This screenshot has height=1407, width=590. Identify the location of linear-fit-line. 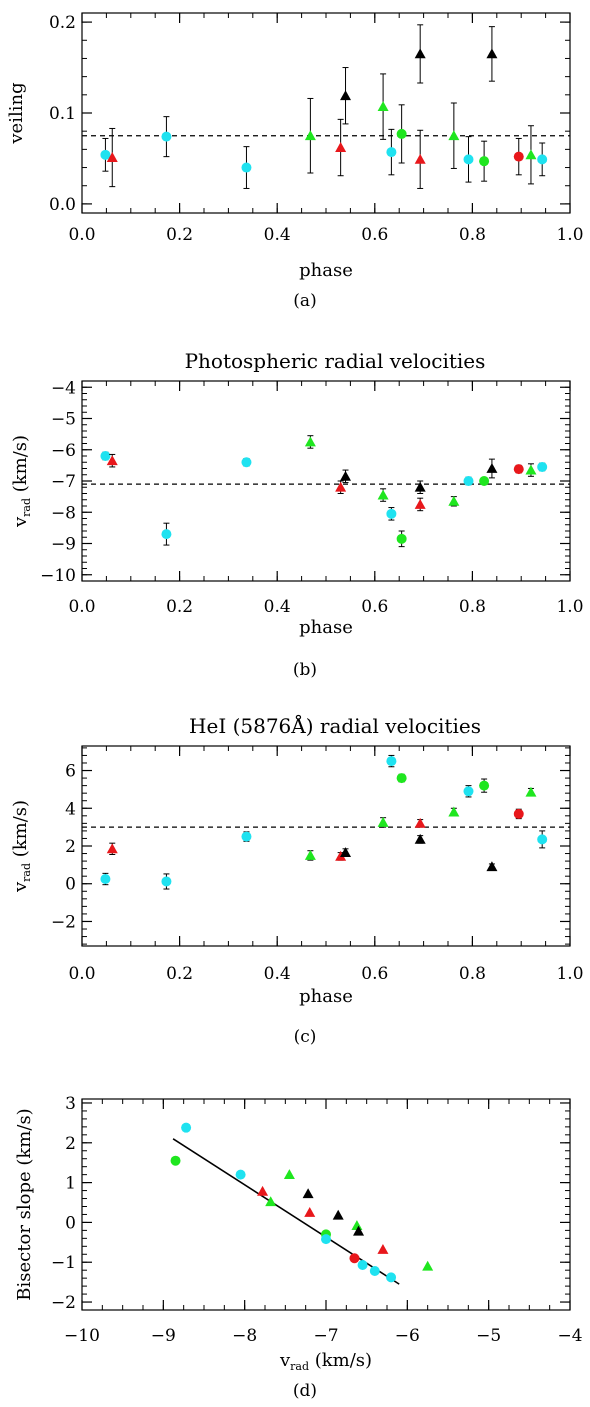
(286, 1211).